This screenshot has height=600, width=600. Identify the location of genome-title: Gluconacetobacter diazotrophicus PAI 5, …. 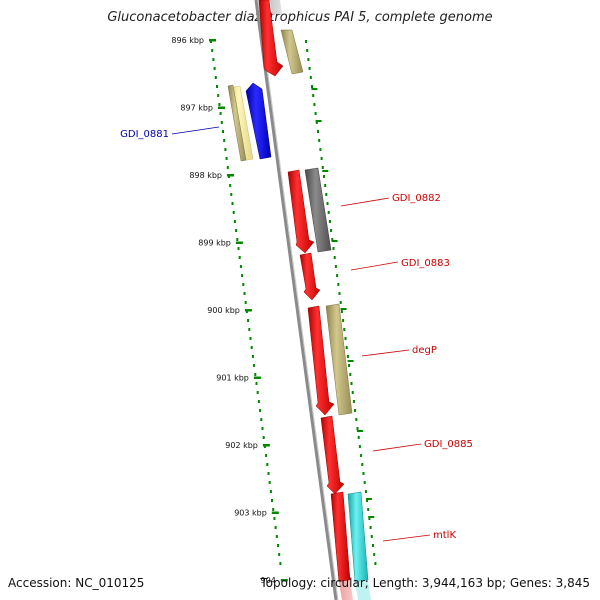
(300, 17).